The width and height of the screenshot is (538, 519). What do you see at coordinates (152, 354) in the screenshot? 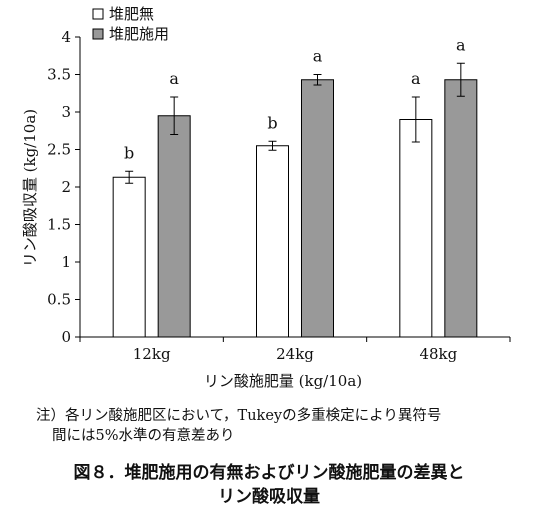
I see `x-tick-label: 12kg` at bounding box center [152, 354].